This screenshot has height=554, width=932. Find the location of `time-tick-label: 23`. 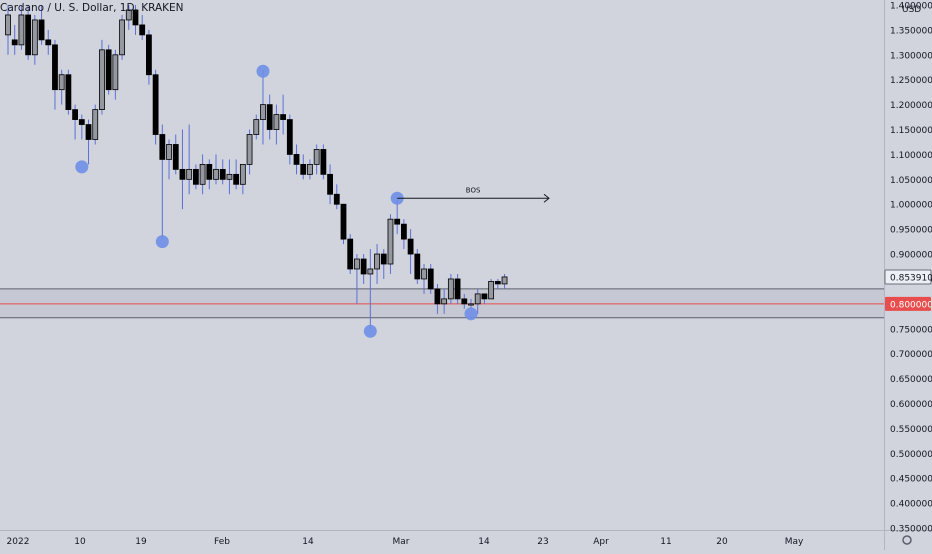

time-tick-label: 23 is located at coordinates (542, 542).